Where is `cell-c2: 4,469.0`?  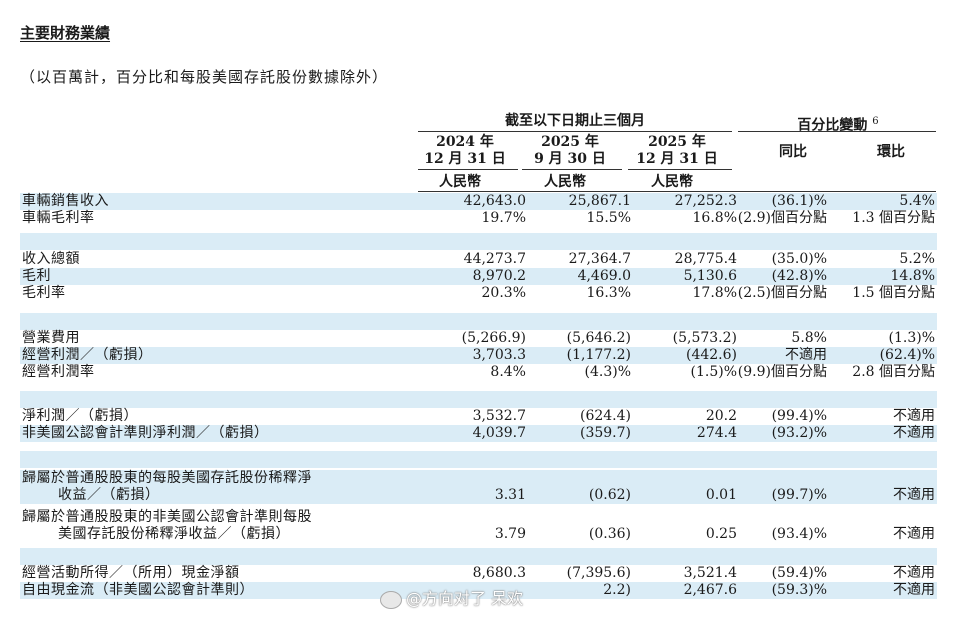 cell-c2: 4,469.0 is located at coordinates (604, 276).